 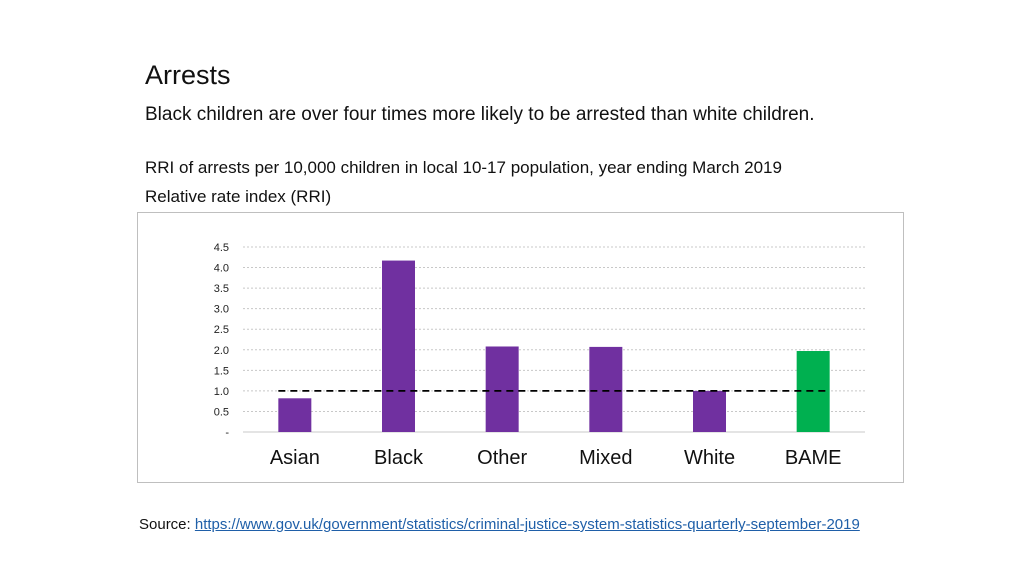 What do you see at coordinates (221, 248) in the screenshot?
I see `y-tick-label: 4.5` at bounding box center [221, 248].